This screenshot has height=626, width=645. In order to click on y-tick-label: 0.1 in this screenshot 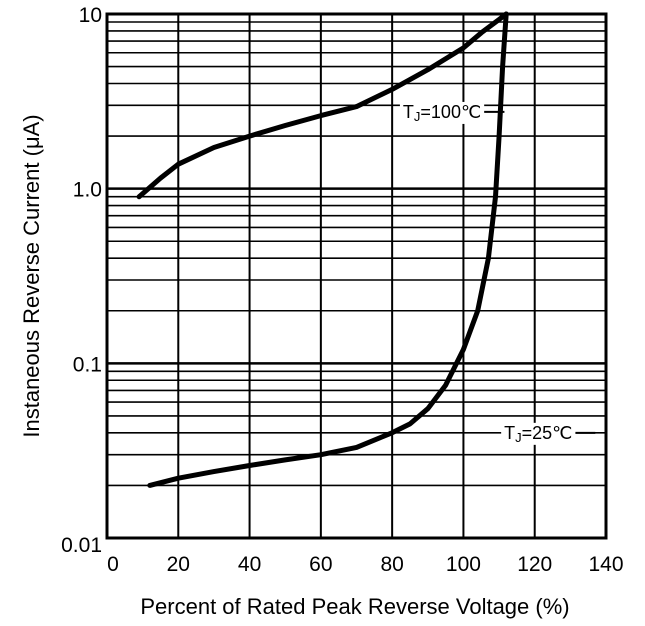, I will do `click(87, 364)`.